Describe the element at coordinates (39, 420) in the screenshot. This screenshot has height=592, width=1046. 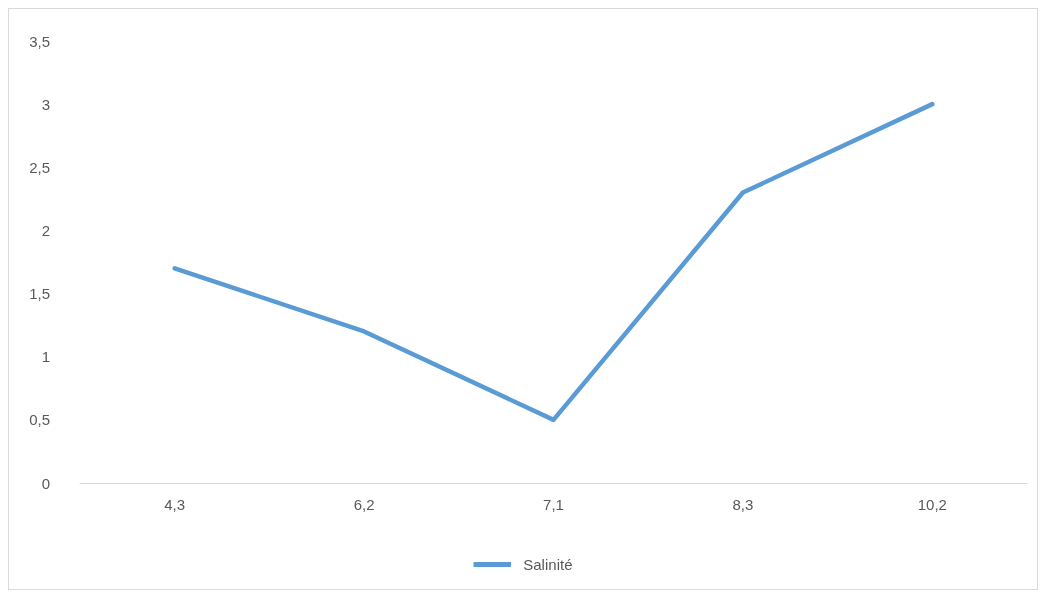
I see `y-tick-label: 0,5` at that location.